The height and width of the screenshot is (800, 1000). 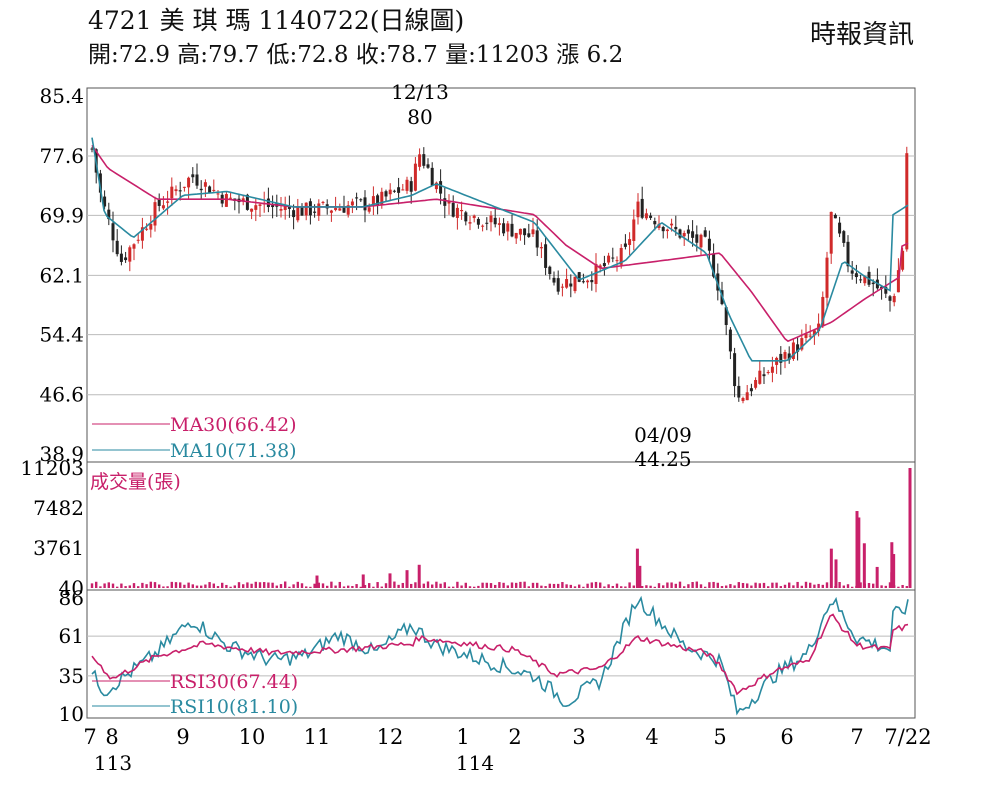 I want to click on peak-value-label: 80, so click(x=419, y=117).